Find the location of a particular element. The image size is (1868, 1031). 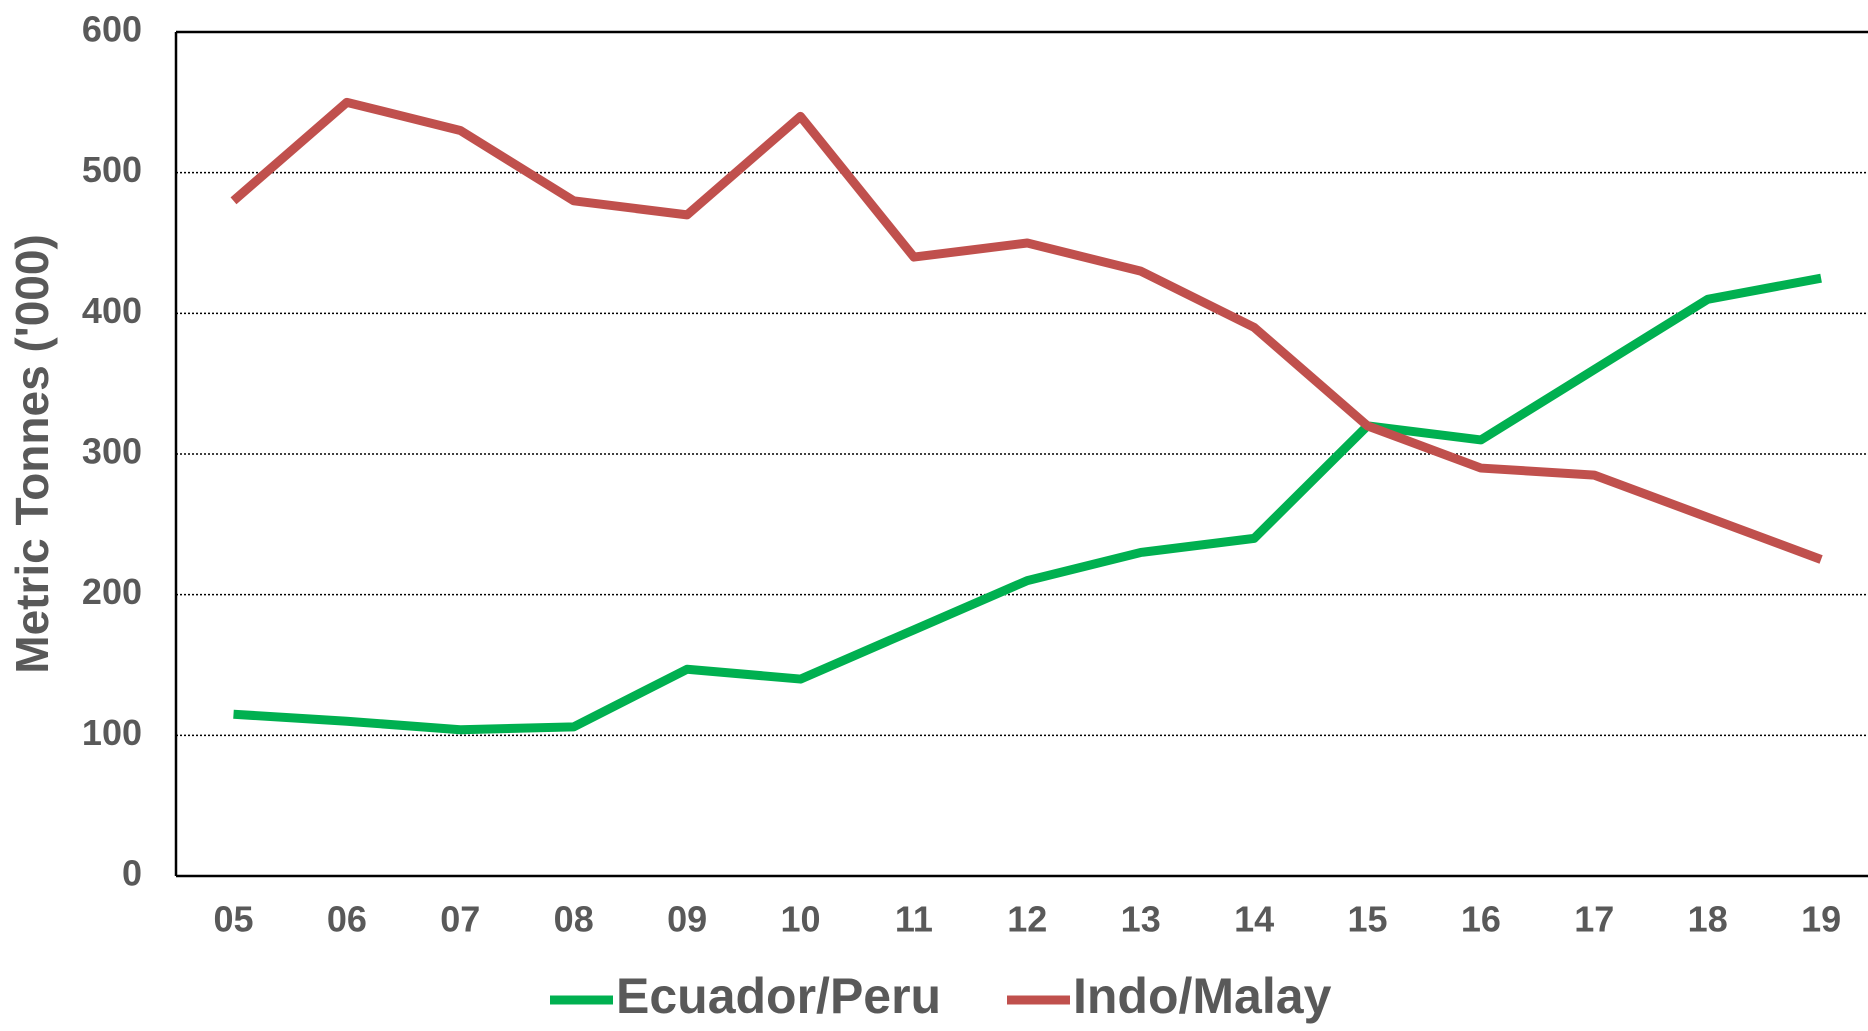

x-tick-label: 09 is located at coordinates (687, 919).